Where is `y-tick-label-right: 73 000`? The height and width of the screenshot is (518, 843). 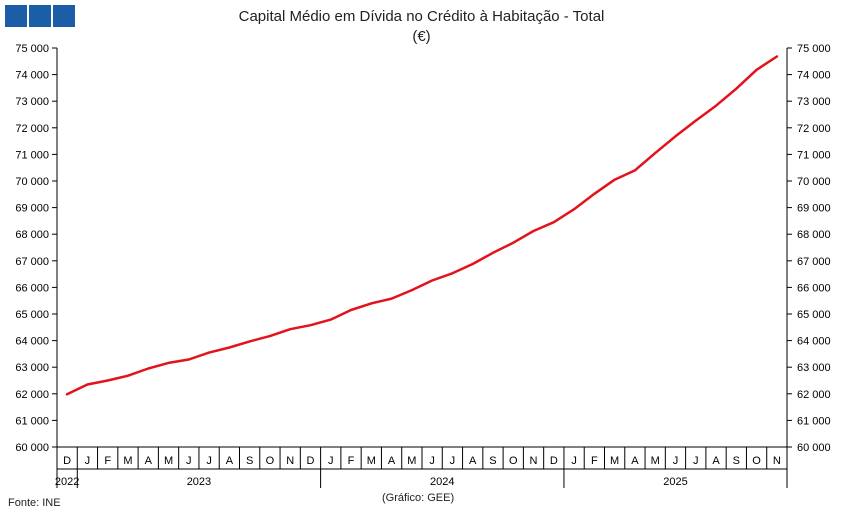
y-tick-label-right: 73 000 is located at coordinates (814, 102).